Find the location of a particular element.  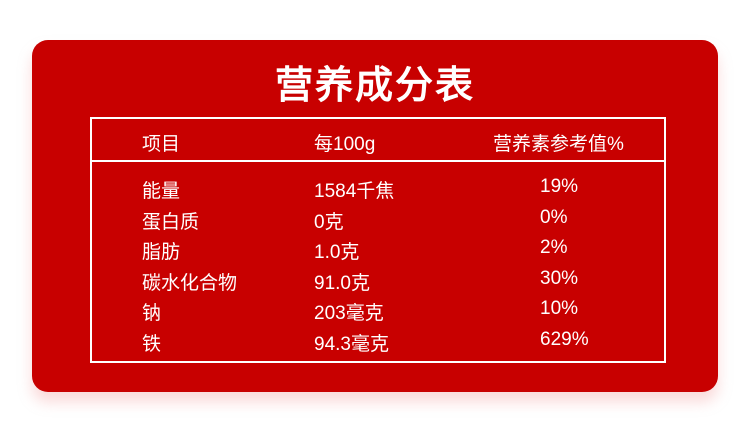

cell-per100g: 91.0克 is located at coordinates (342, 283).